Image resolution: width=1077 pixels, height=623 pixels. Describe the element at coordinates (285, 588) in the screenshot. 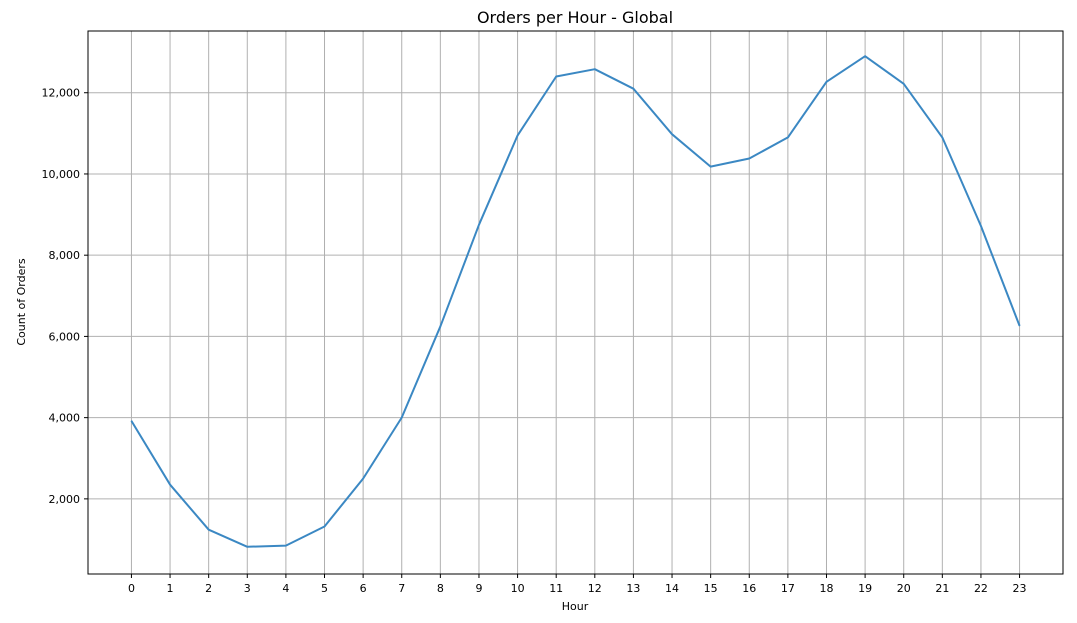

I see `x-tick-label: 4` at that location.